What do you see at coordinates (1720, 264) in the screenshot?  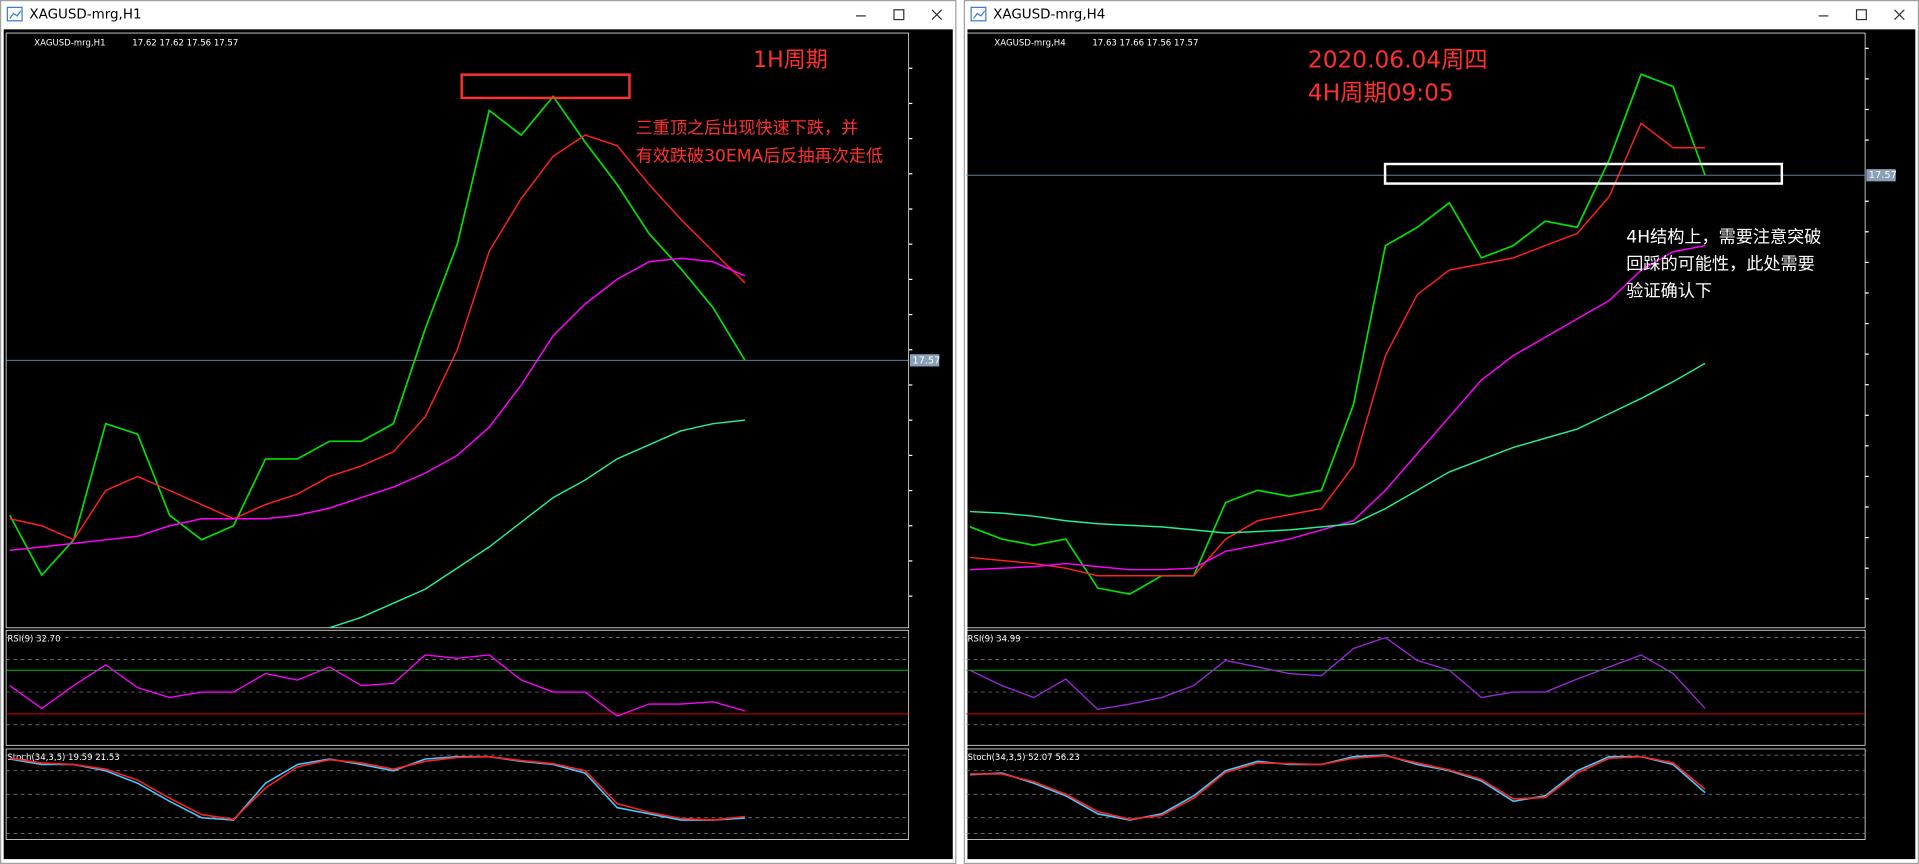 I see `annotation-text: 回踩的可能性，此处需要` at bounding box center [1720, 264].